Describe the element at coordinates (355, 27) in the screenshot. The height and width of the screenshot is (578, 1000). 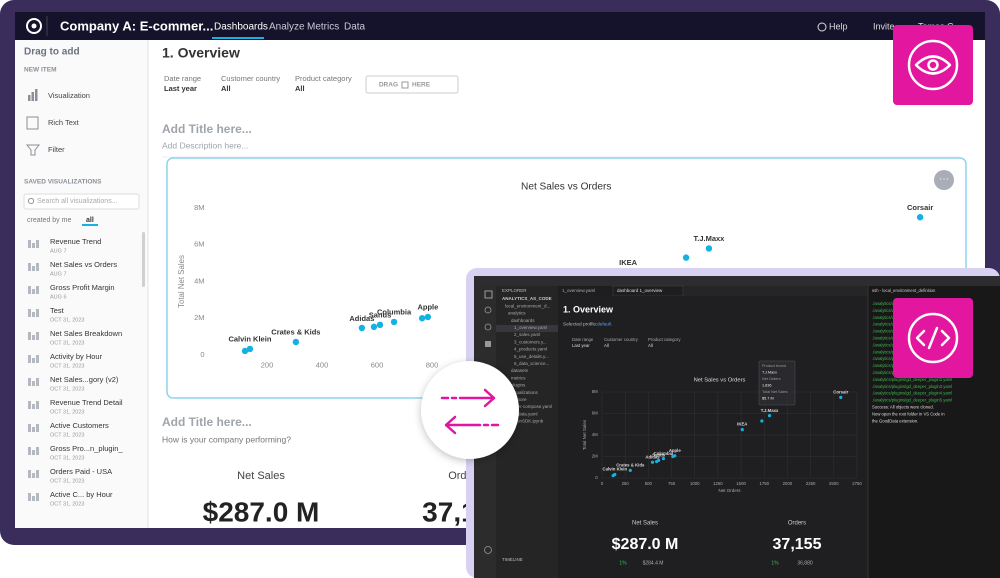
I see `nav-tab: Data` at that location.